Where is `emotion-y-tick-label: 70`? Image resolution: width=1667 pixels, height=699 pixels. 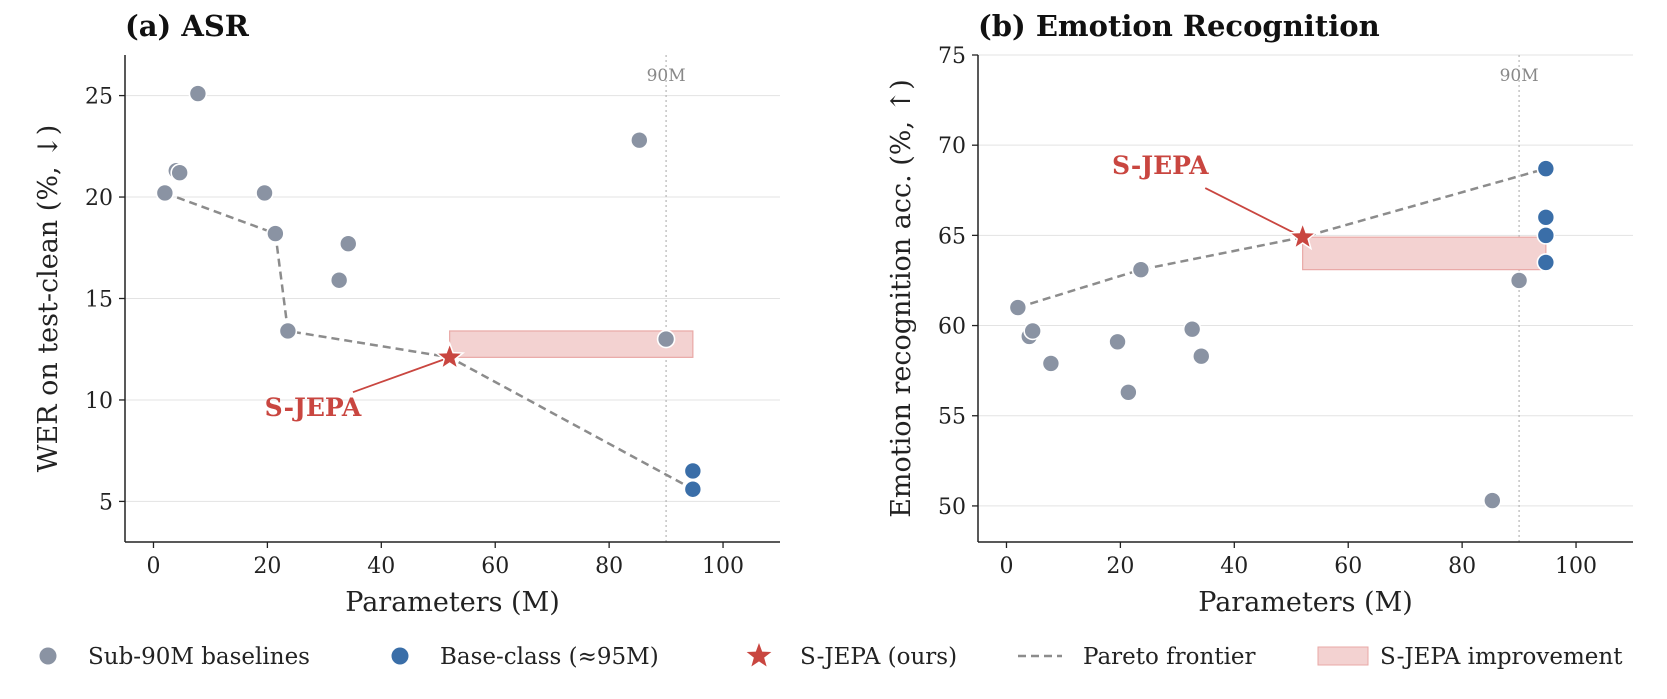 emotion-y-tick-label: 70 is located at coordinates (952, 146).